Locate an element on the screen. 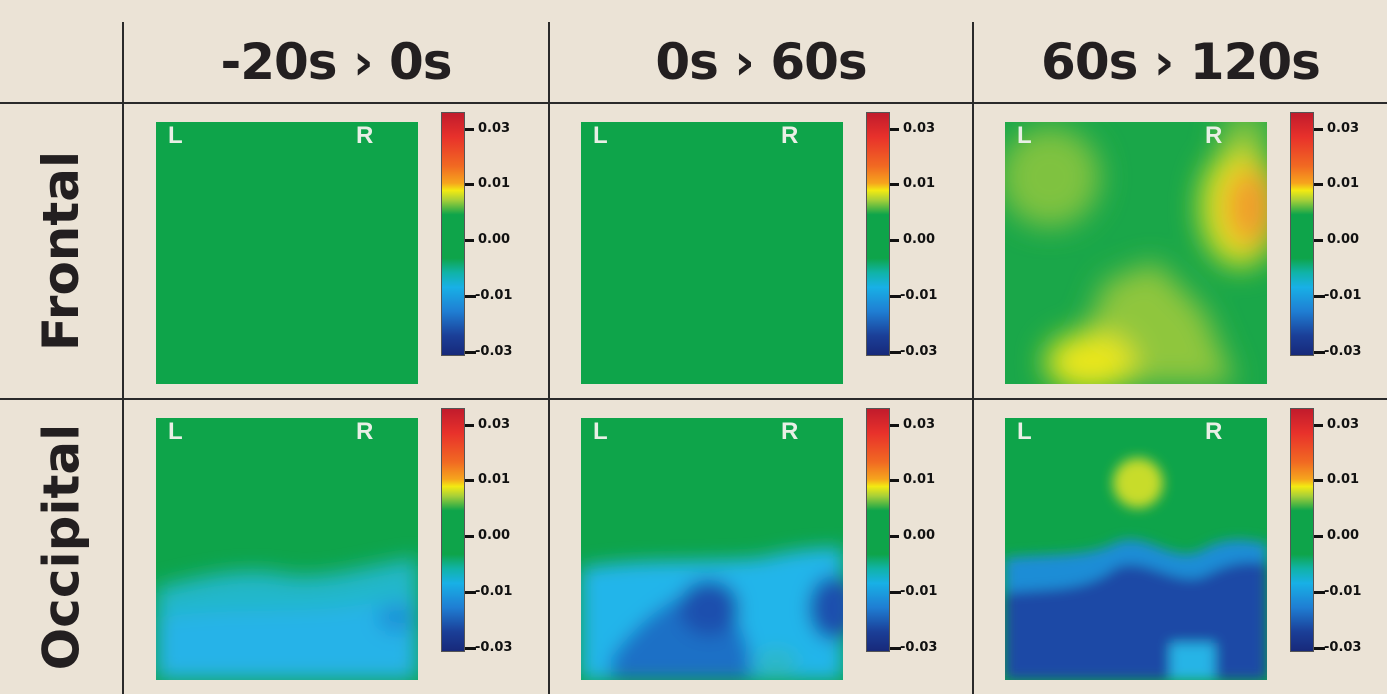 The height and width of the screenshot is (694, 1387). panel-occipital-pre: L R 0.03 0.01 0.00 -0.01 -0.03 is located at coordinates (350, 541).